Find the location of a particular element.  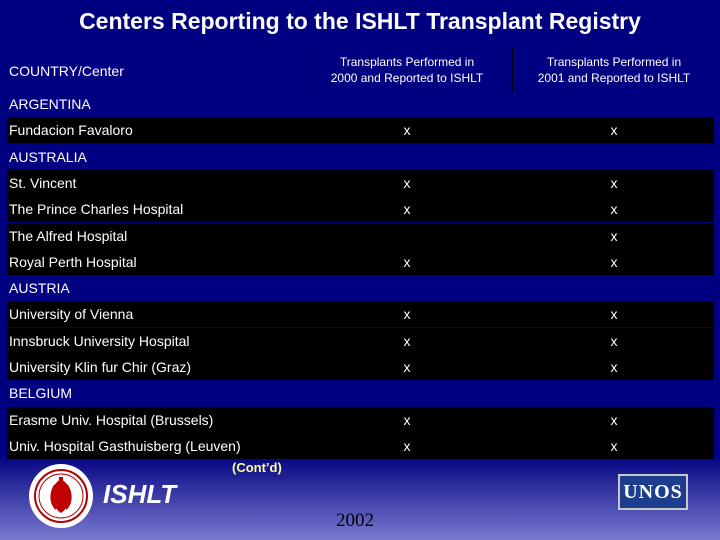

table-row: Innsbruck University Hospital x x is located at coordinates (360, 340).